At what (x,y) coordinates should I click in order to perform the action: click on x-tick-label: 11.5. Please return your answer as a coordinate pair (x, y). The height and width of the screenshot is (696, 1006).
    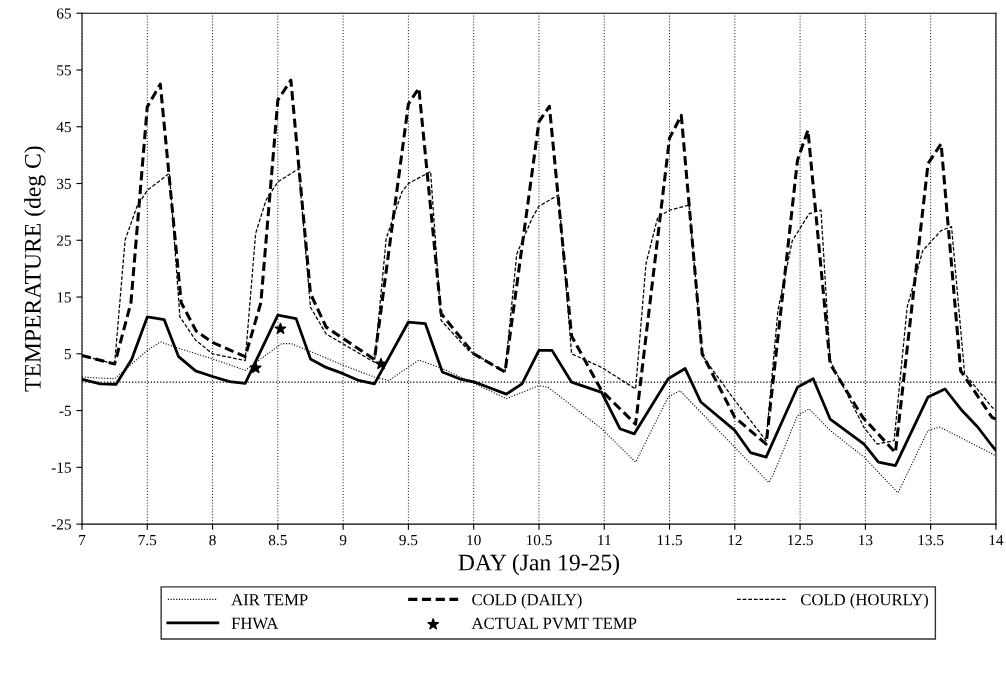
    Looking at the image, I should click on (670, 540).